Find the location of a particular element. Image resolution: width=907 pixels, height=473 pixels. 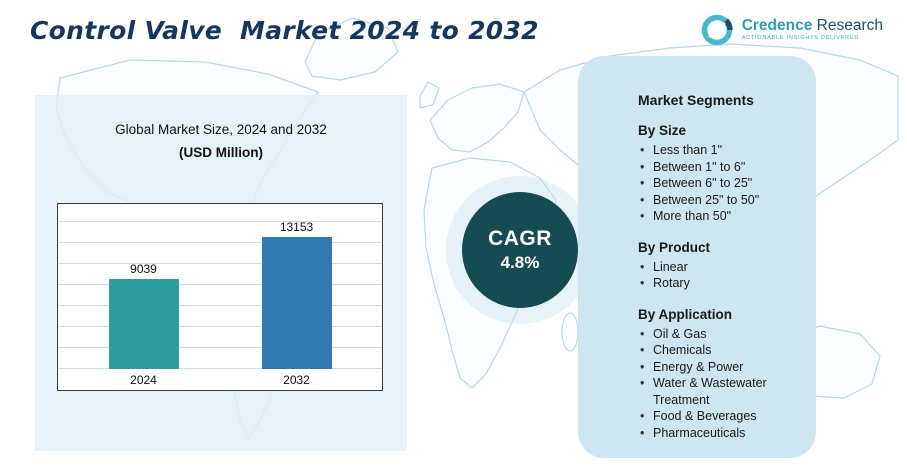

segment-item: Between 1" to 6" is located at coordinates (719, 167).